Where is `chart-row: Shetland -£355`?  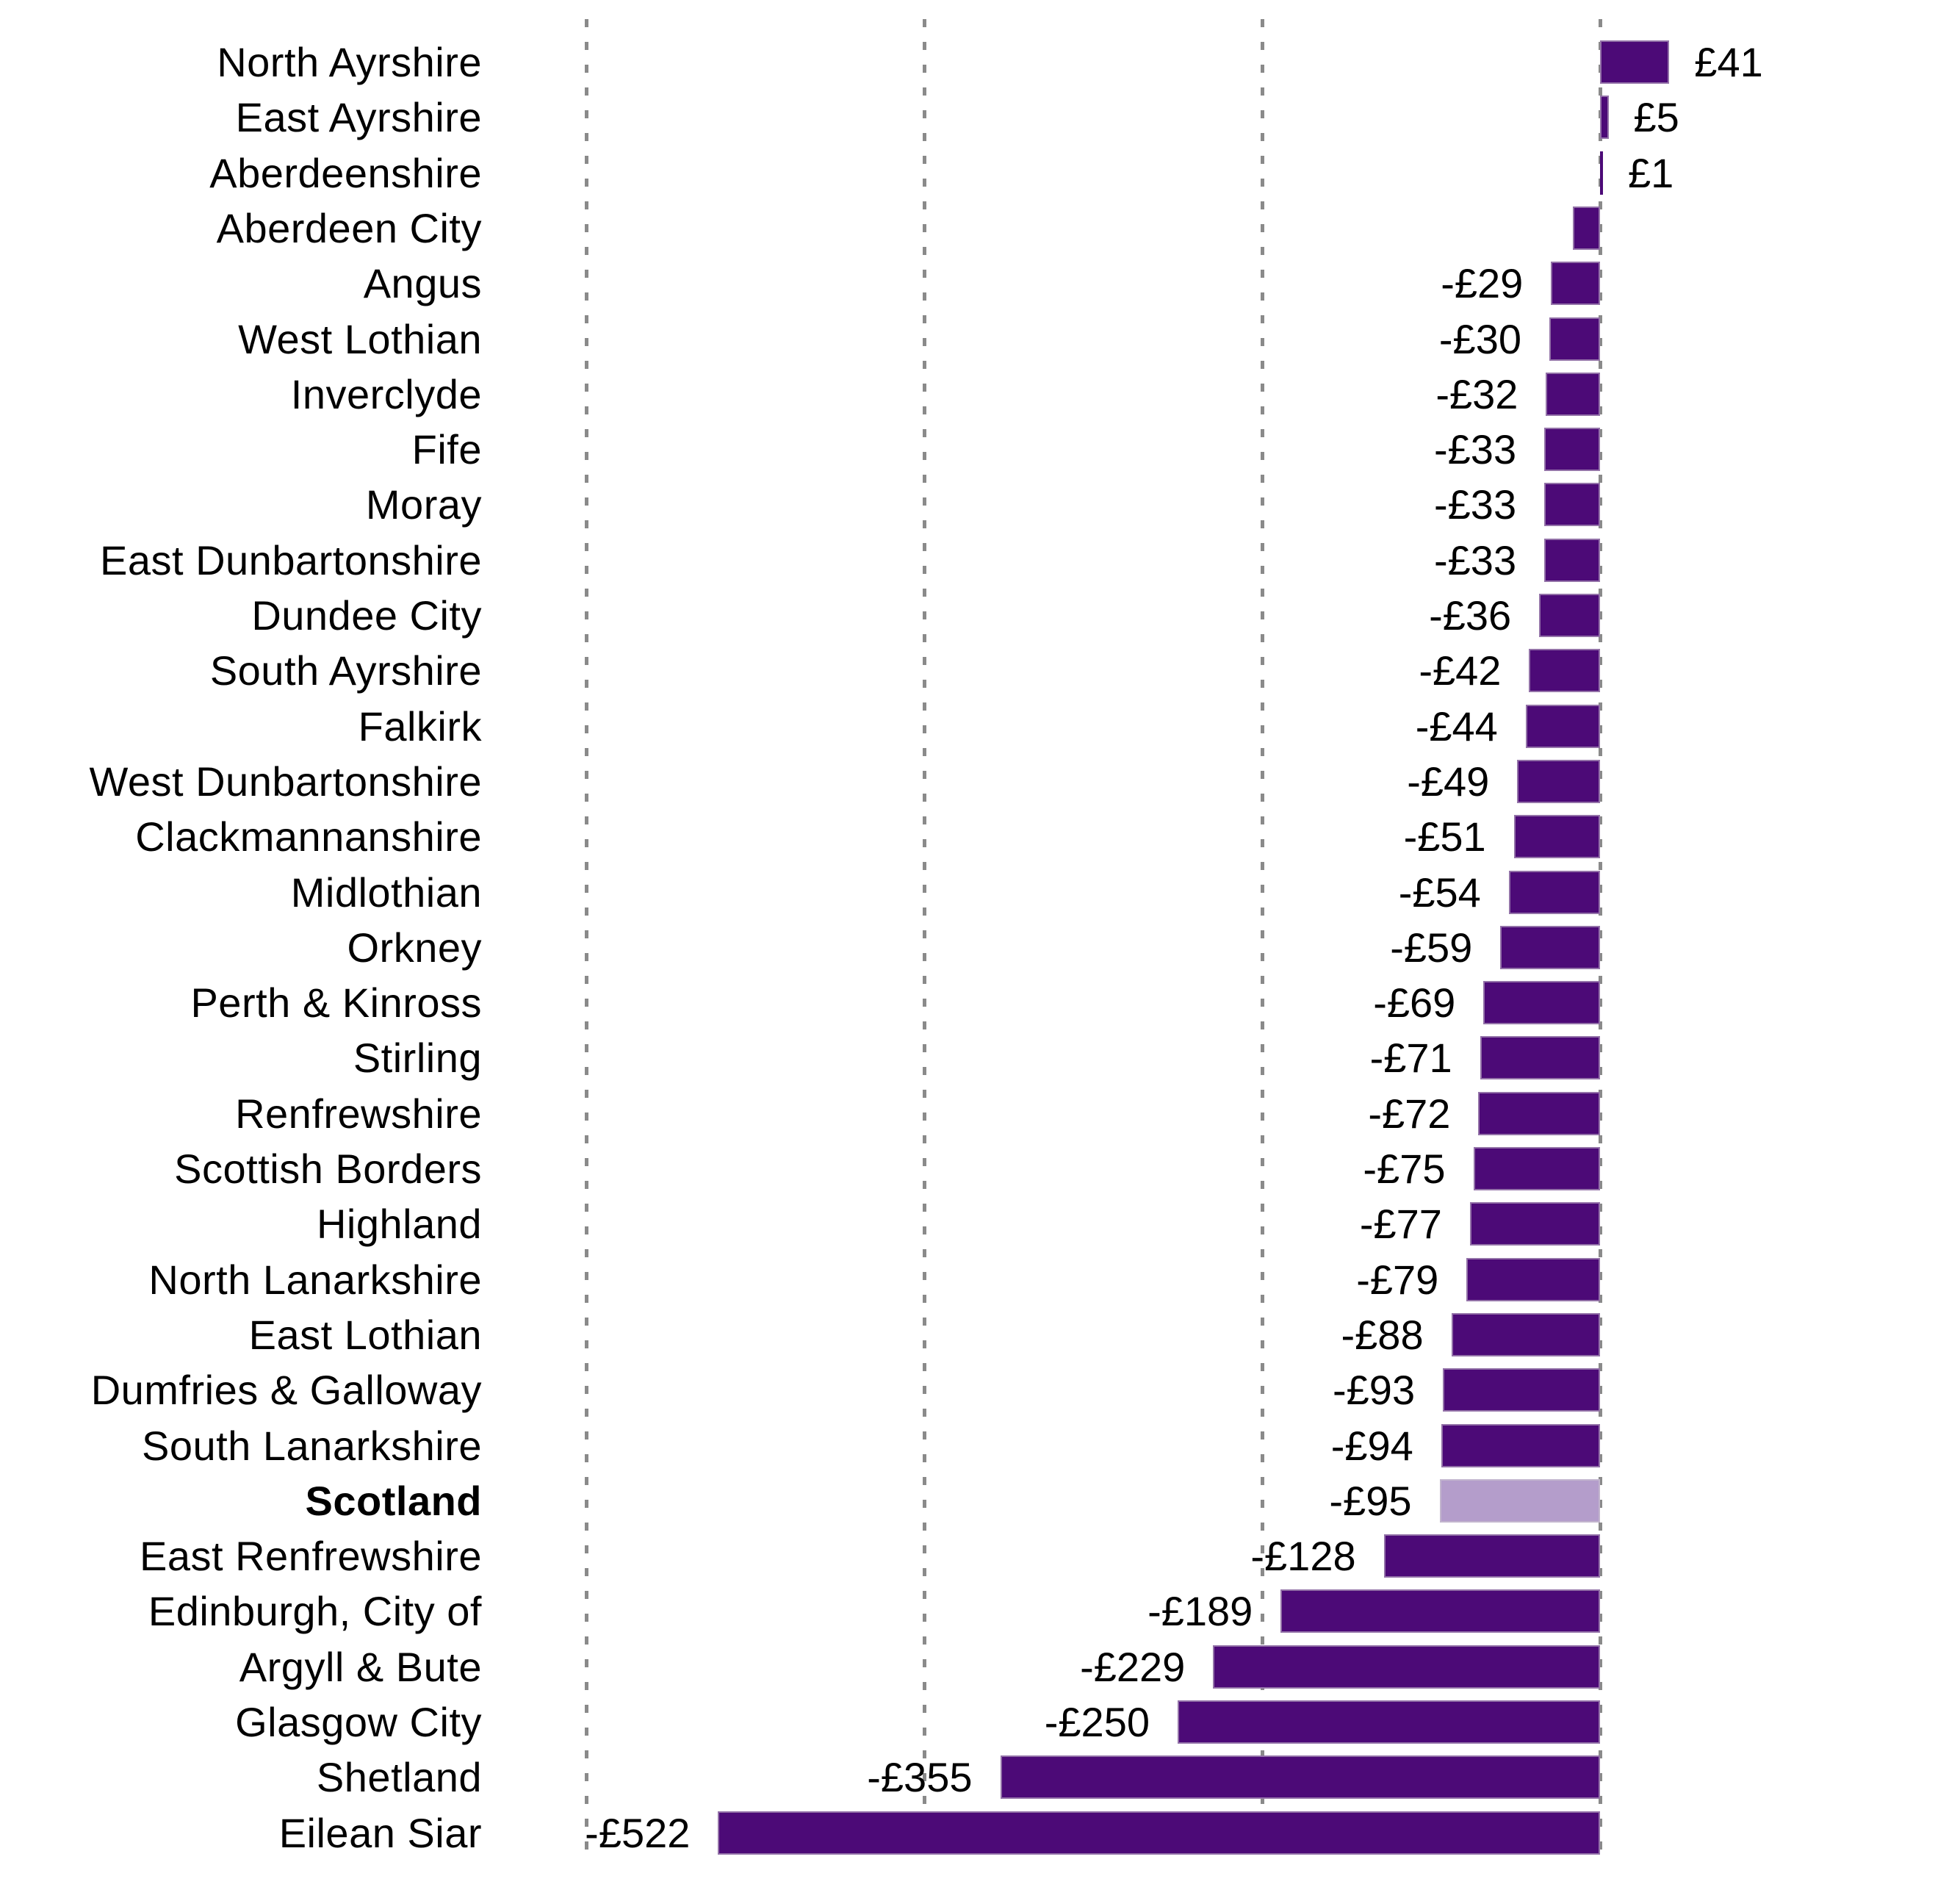
chart-row: Shetland -£355 is located at coordinates (980, 1777).